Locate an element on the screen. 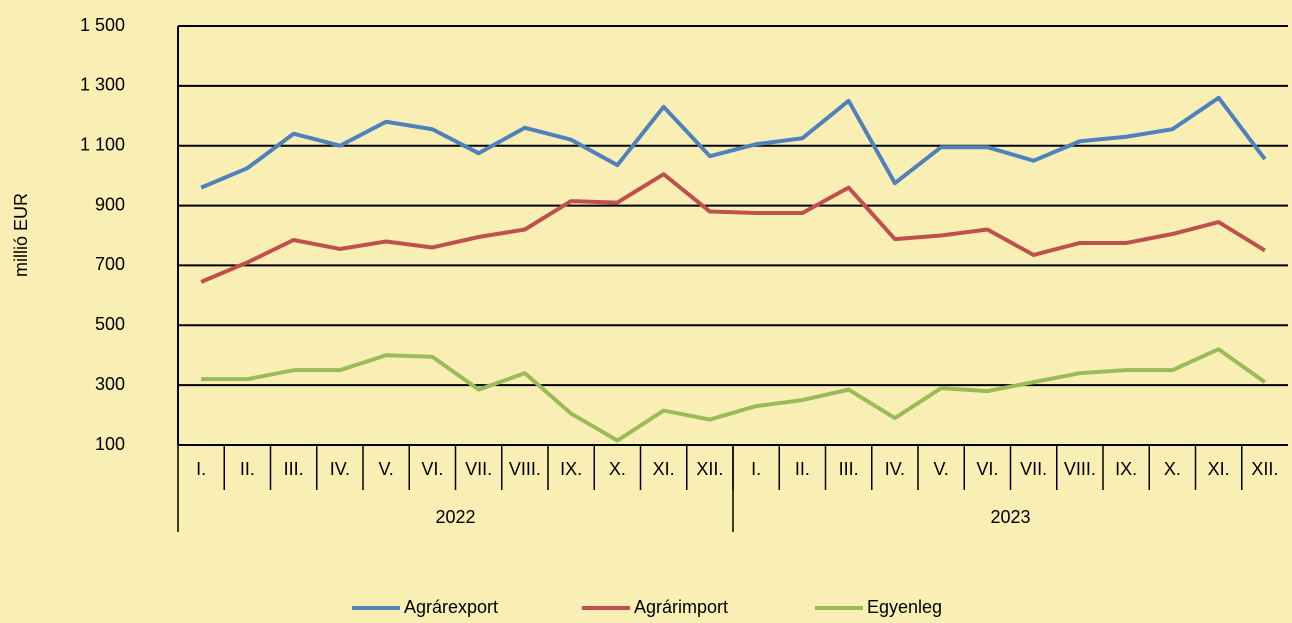 This screenshot has width=1292, height=623. y-tick-label: 700 is located at coordinates (110, 264).